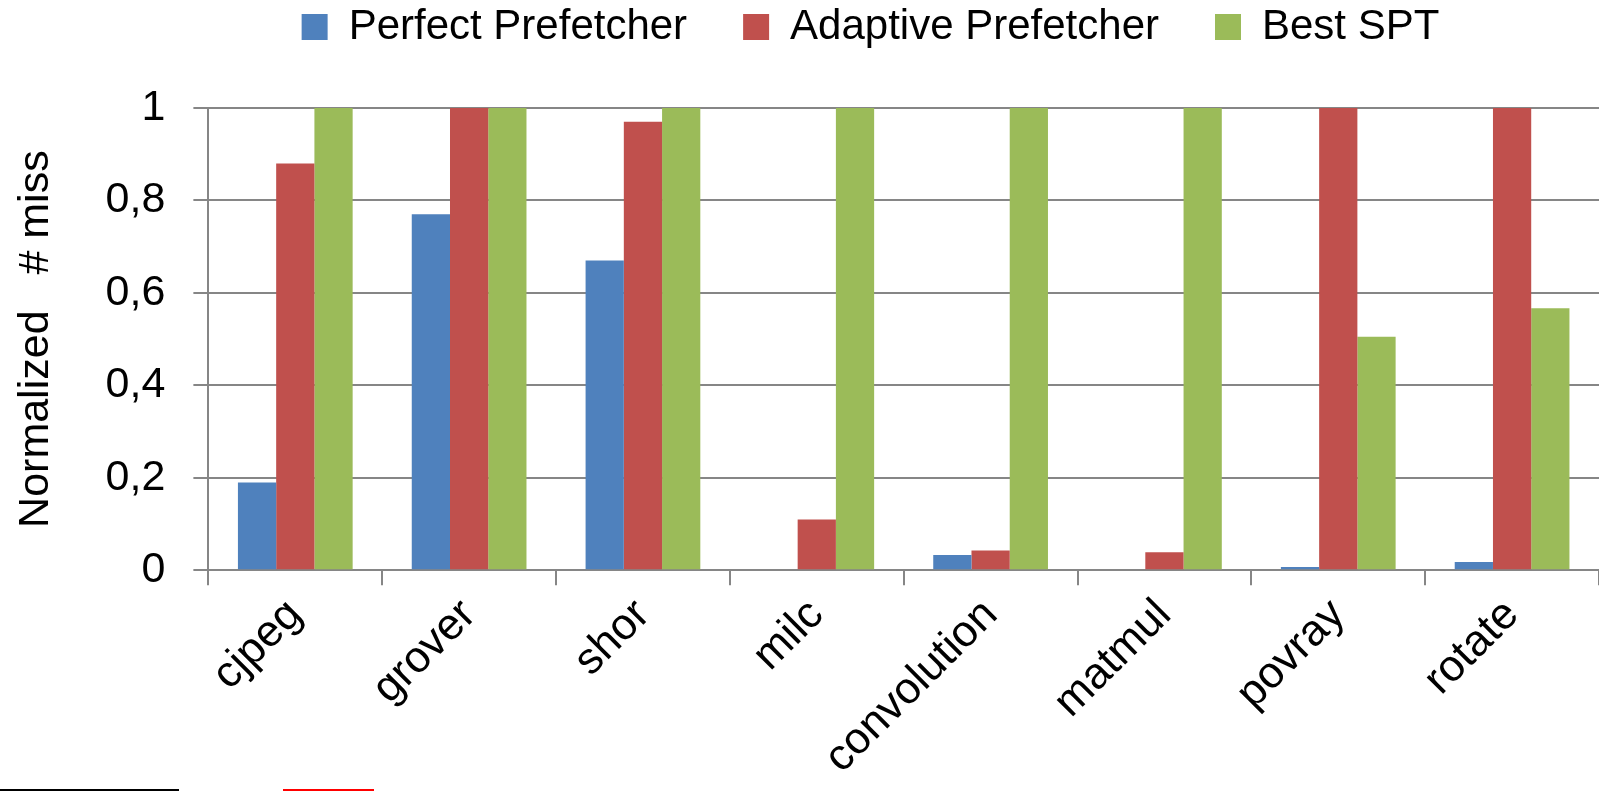 The height and width of the screenshot is (792, 1599). What do you see at coordinates (610, 636) in the screenshot?
I see `x-tick-label: shor` at bounding box center [610, 636].